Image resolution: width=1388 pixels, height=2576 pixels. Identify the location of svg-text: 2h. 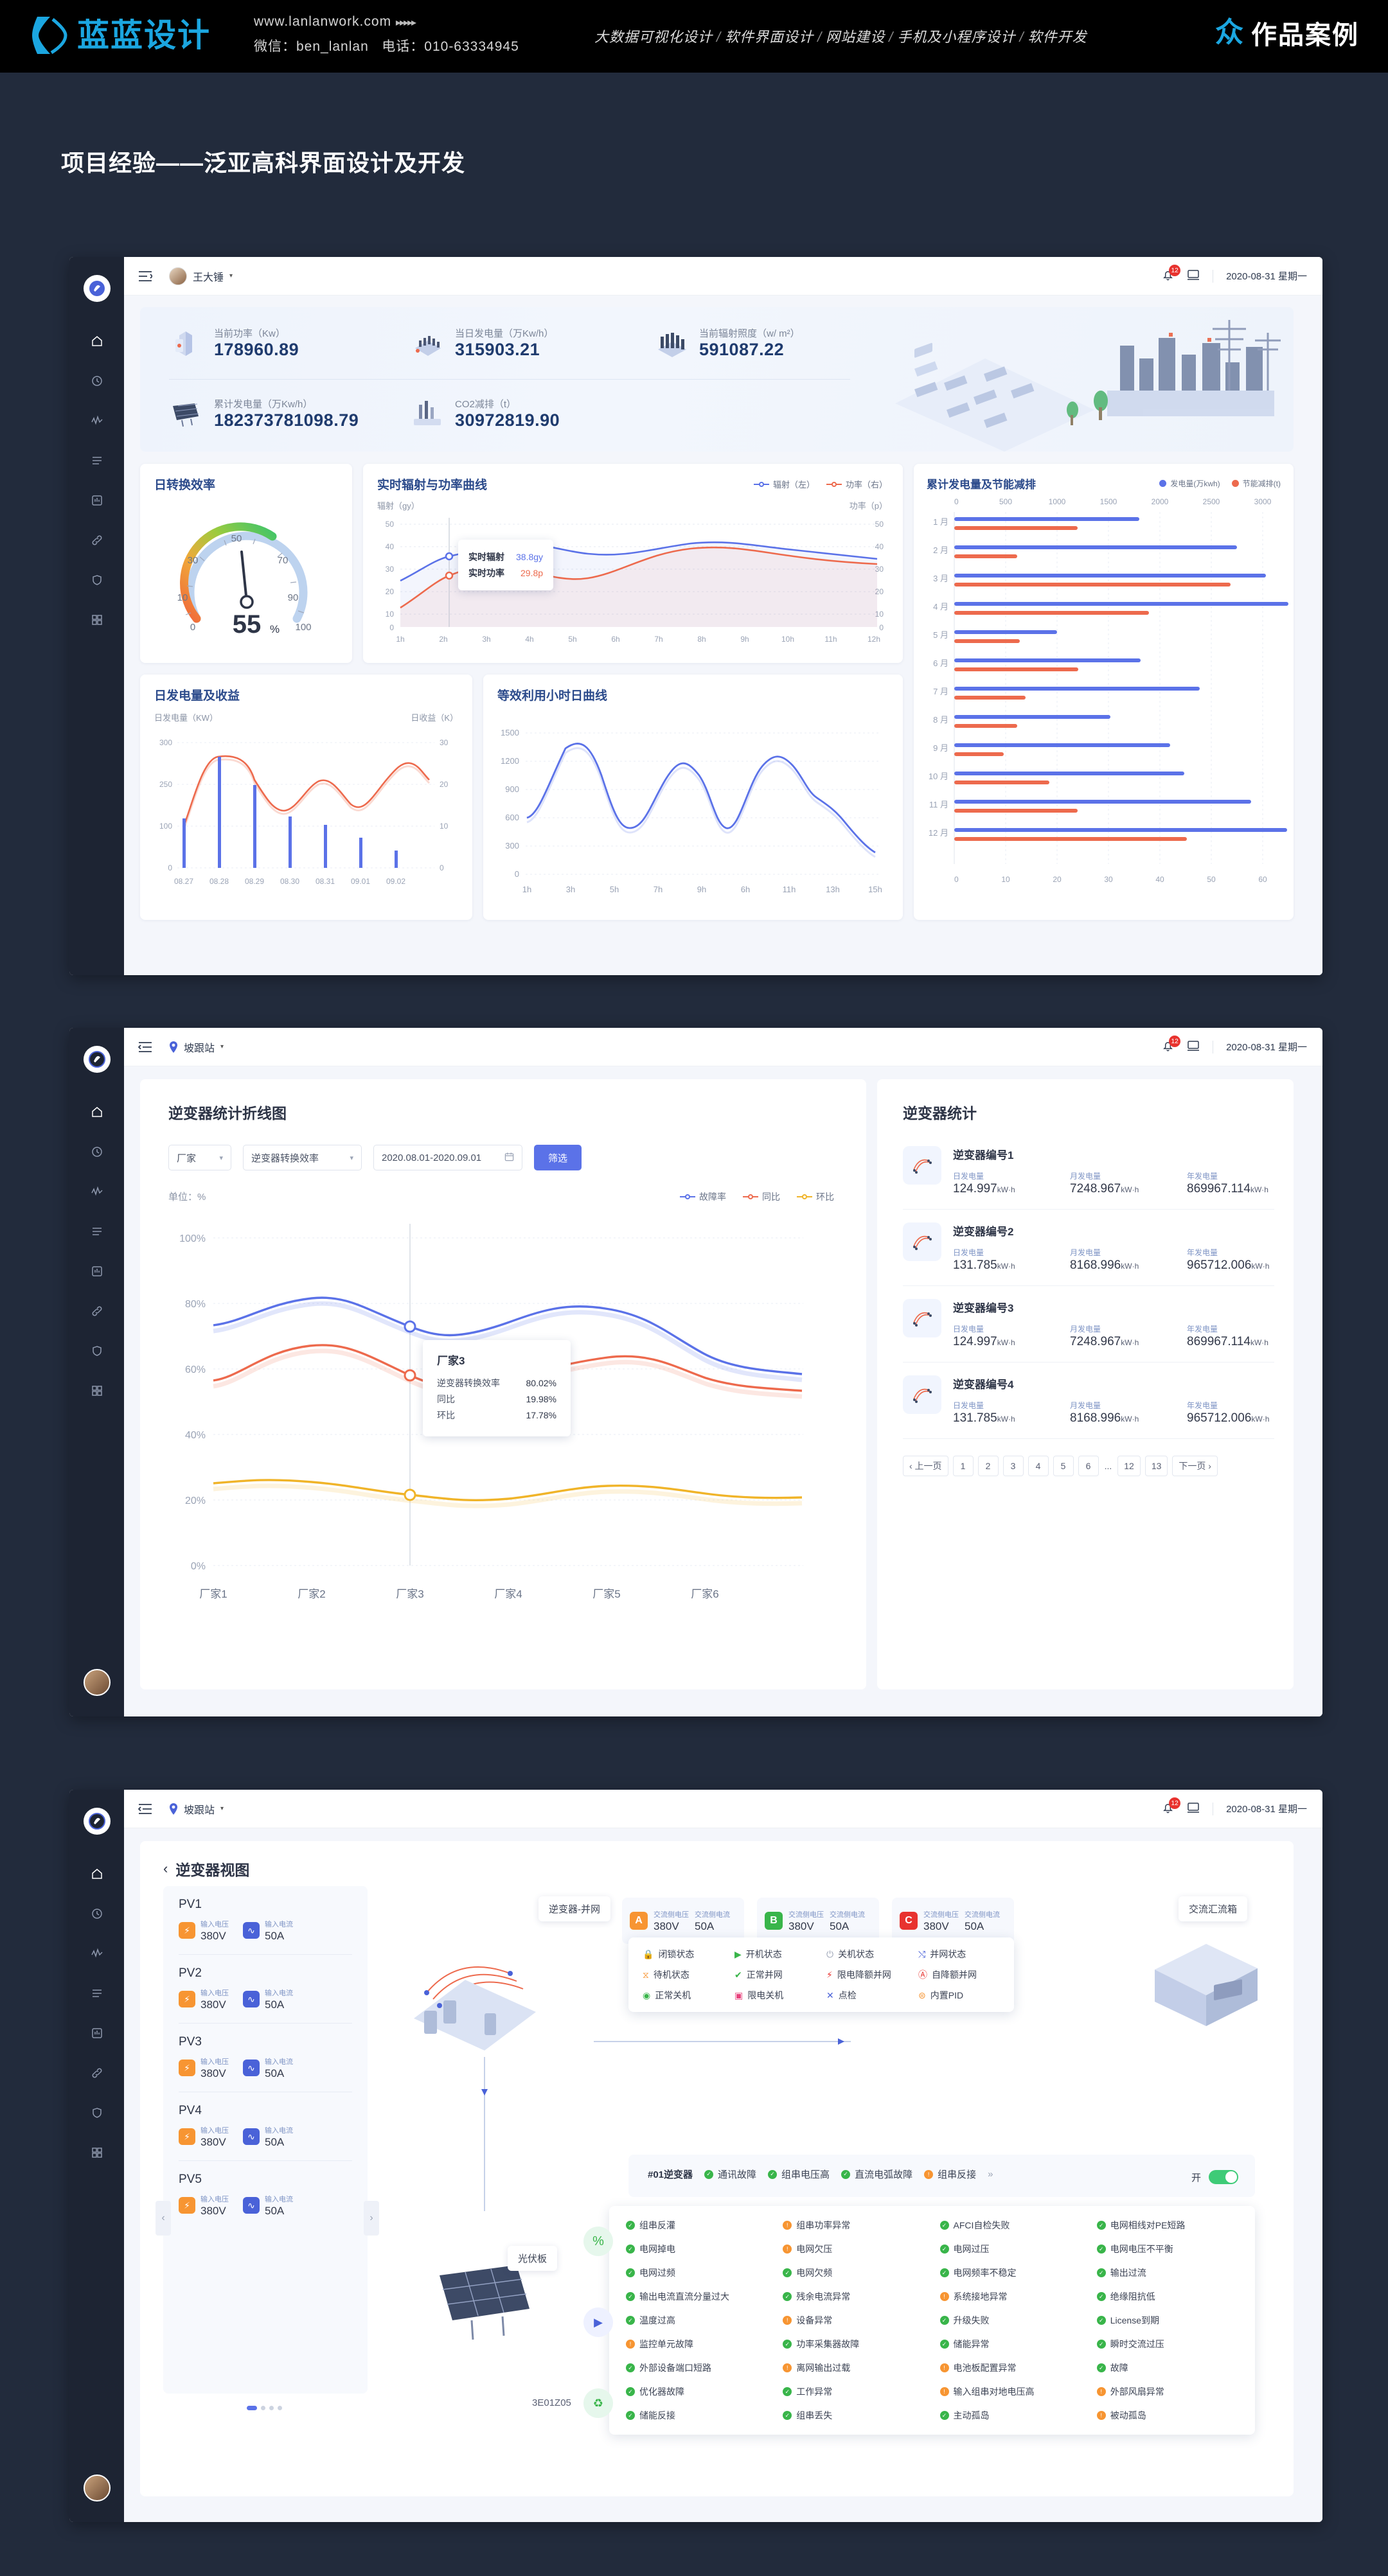
(443, 639).